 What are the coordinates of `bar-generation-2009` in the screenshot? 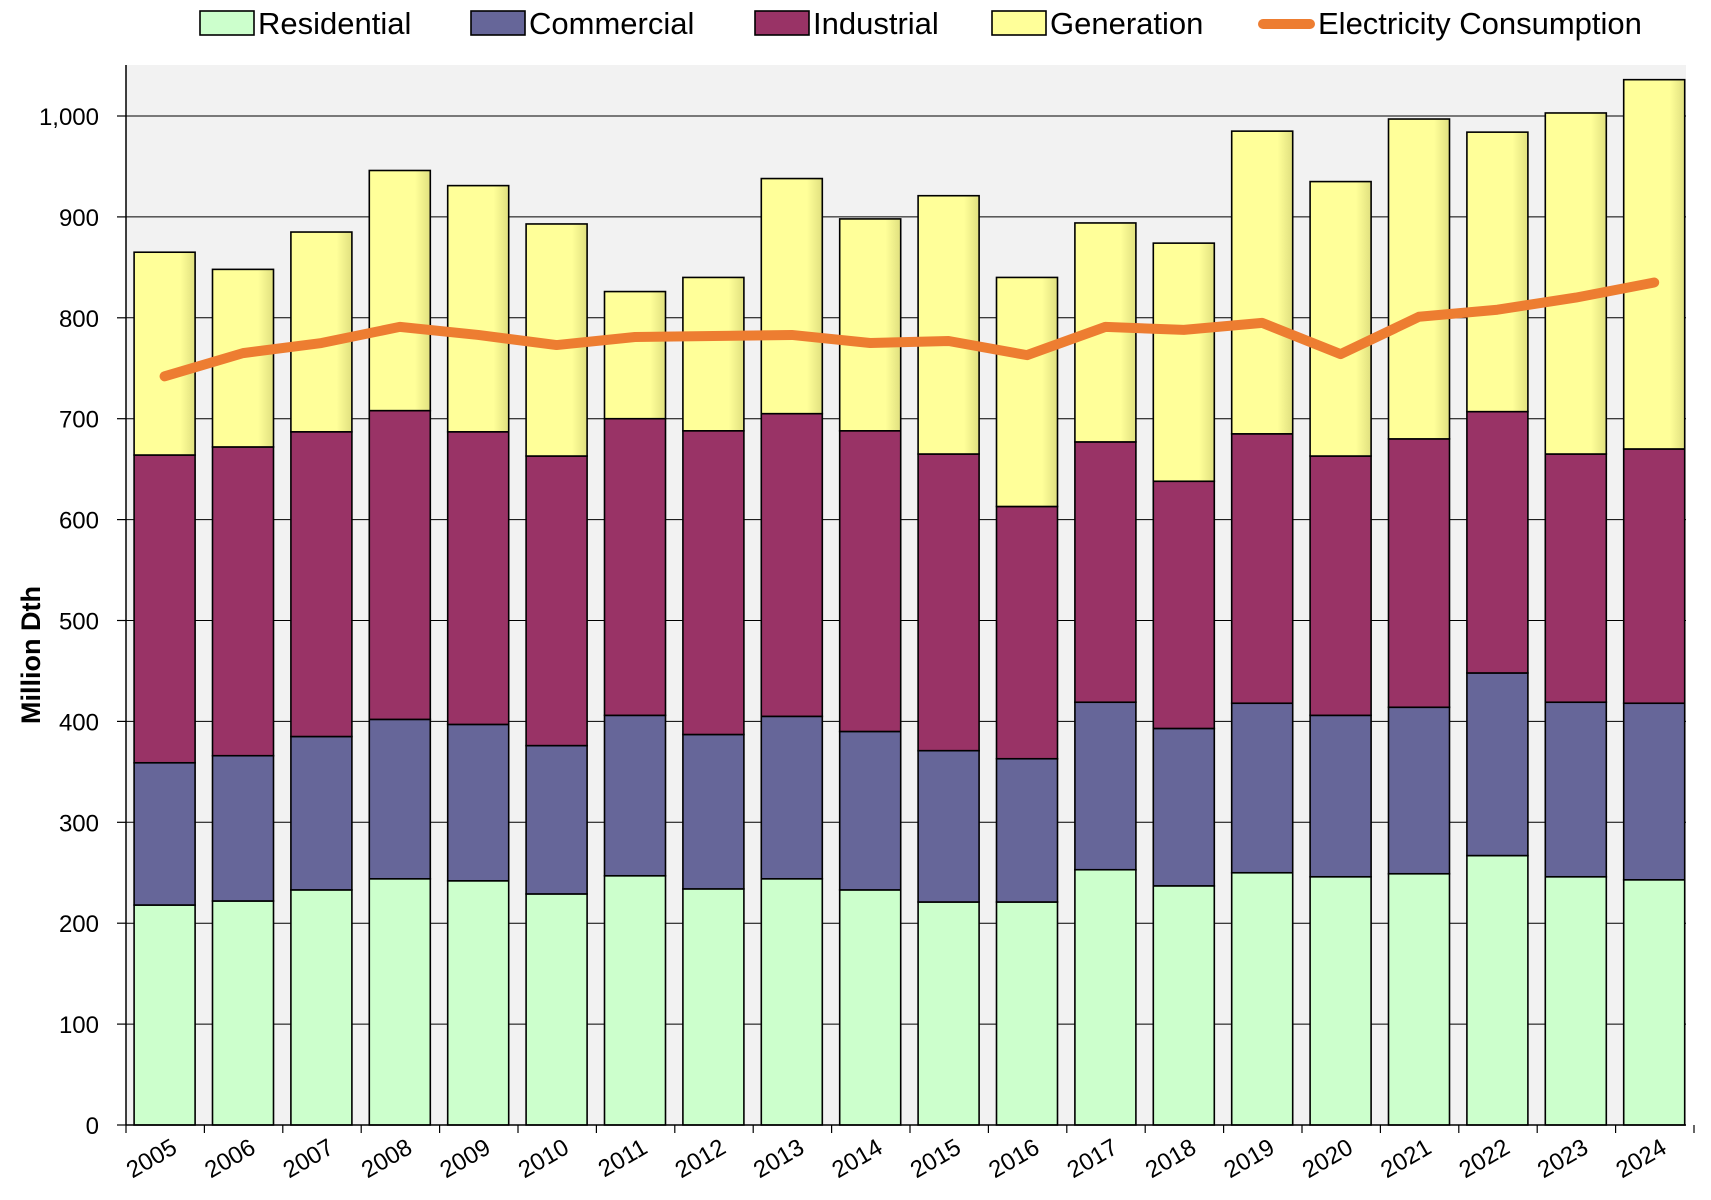 It's located at (478, 308).